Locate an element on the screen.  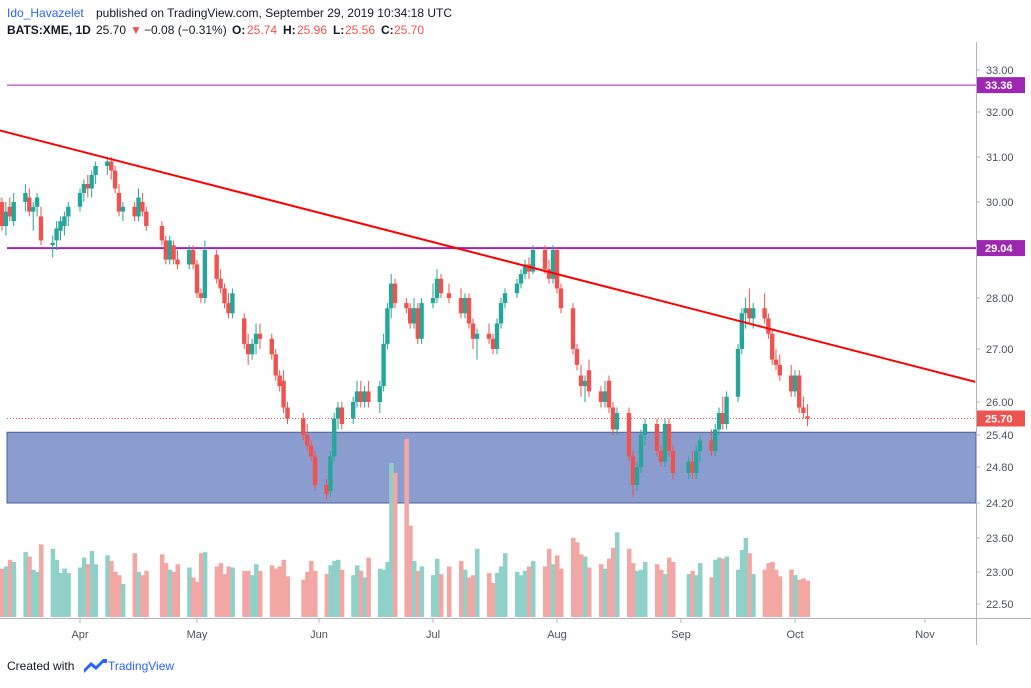
tradingview-brand: TradingView is located at coordinates (141, 666).